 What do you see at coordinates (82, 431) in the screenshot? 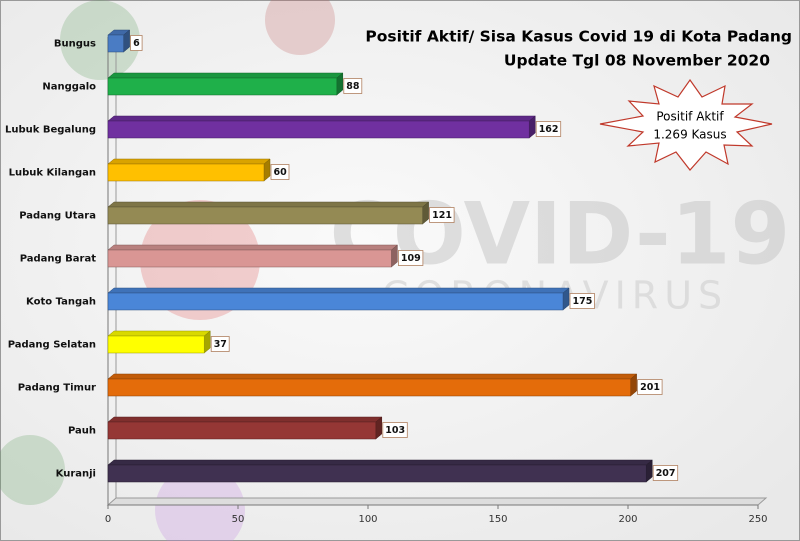
I see `y-tick-label: Pauh` at bounding box center [82, 431].